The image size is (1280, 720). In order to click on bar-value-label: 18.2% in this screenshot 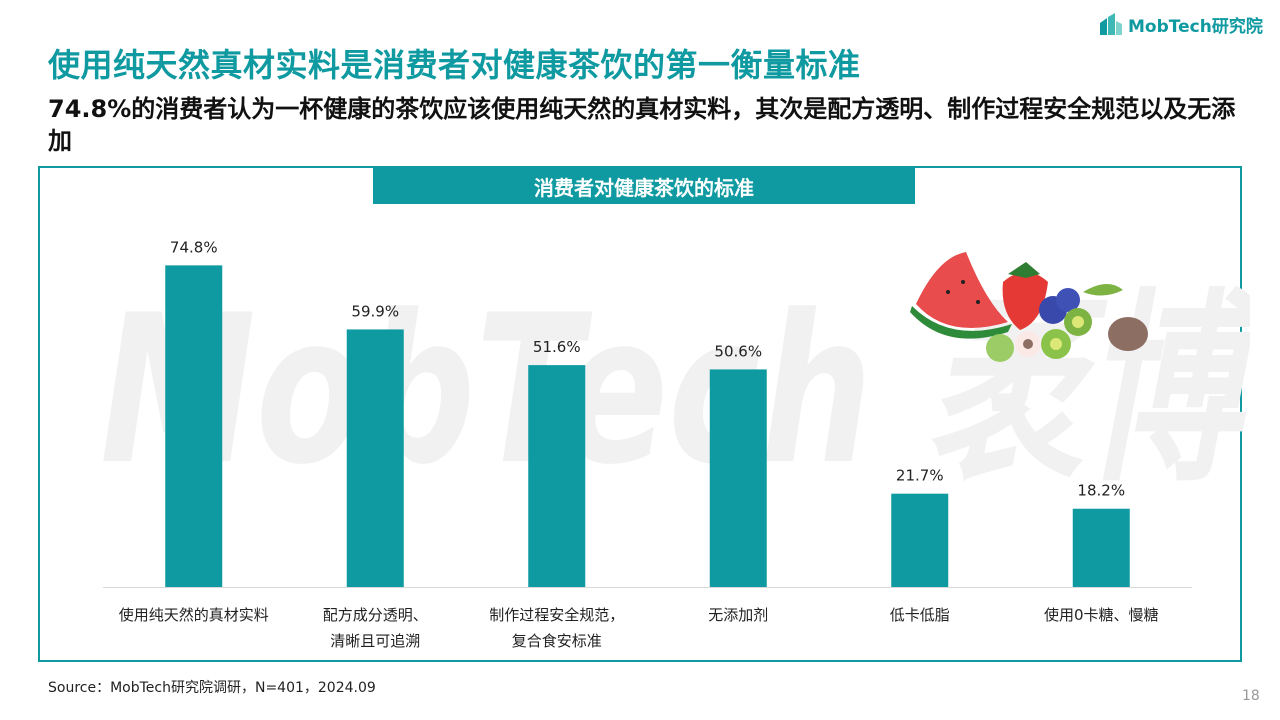, I will do `click(1101, 491)`.